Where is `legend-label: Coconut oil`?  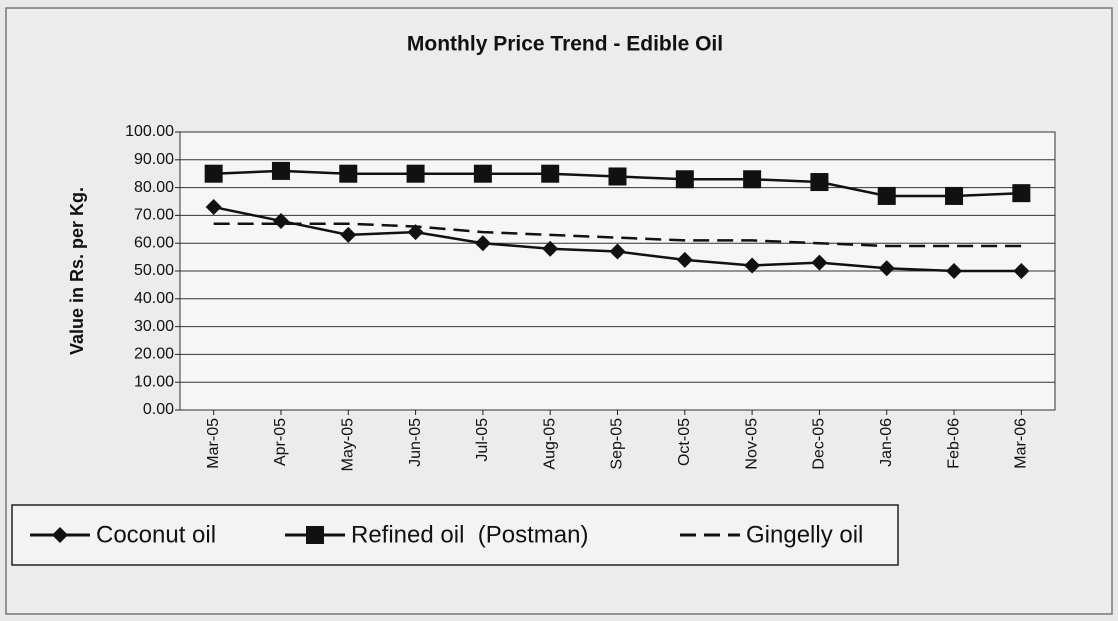 legend-label: Coconut oil is located at coordinates (156, 534).